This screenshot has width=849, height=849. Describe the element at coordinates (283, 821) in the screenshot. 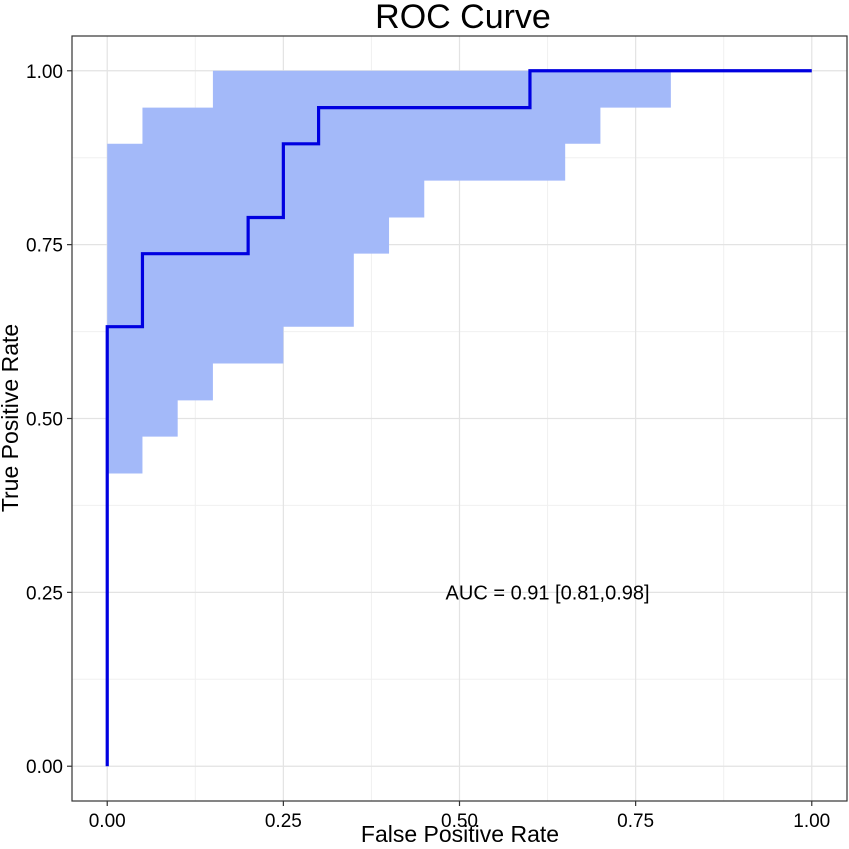

I see `x-tick-label: 0.25` at that location.